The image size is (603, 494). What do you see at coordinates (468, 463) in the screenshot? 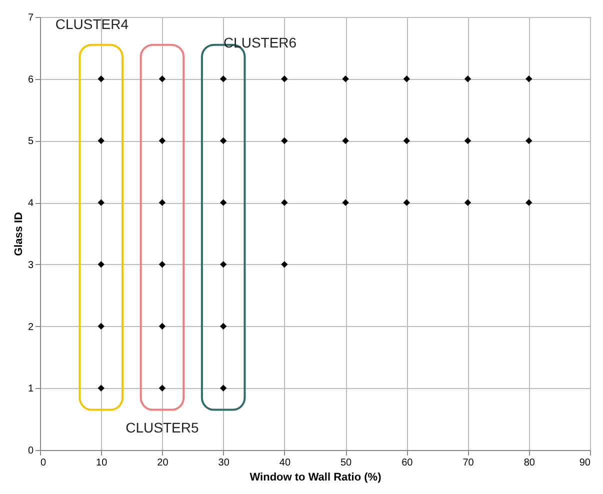
I see `x-tick-label: 70` at bounding box center [468, 463].